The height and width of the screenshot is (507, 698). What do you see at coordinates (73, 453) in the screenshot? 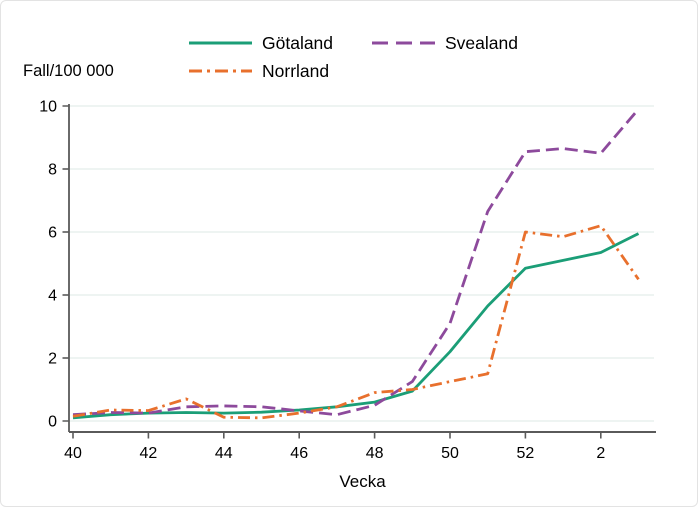
I see `x-tick-label: 40` at bounding box center [73, 453].